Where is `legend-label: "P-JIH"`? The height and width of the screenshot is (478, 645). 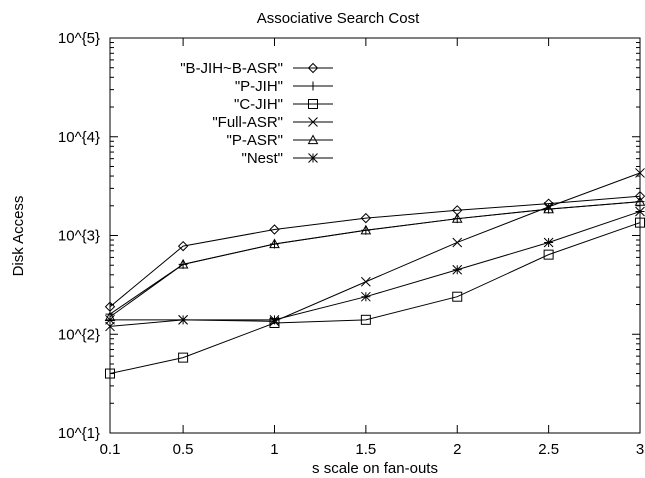
legend-label: "P-JIH" is located at coordinates (259, 86).